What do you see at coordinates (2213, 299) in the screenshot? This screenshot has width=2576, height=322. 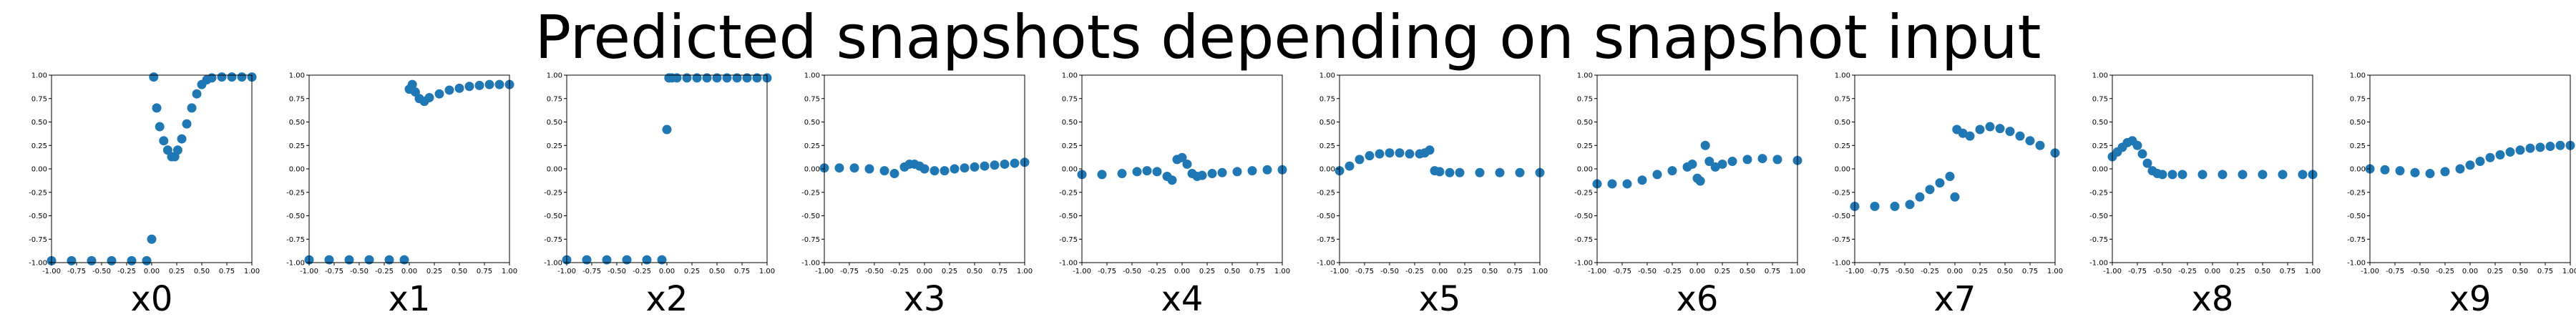 I see `x-axis-label: x8` at bounding box center [2213, 299].